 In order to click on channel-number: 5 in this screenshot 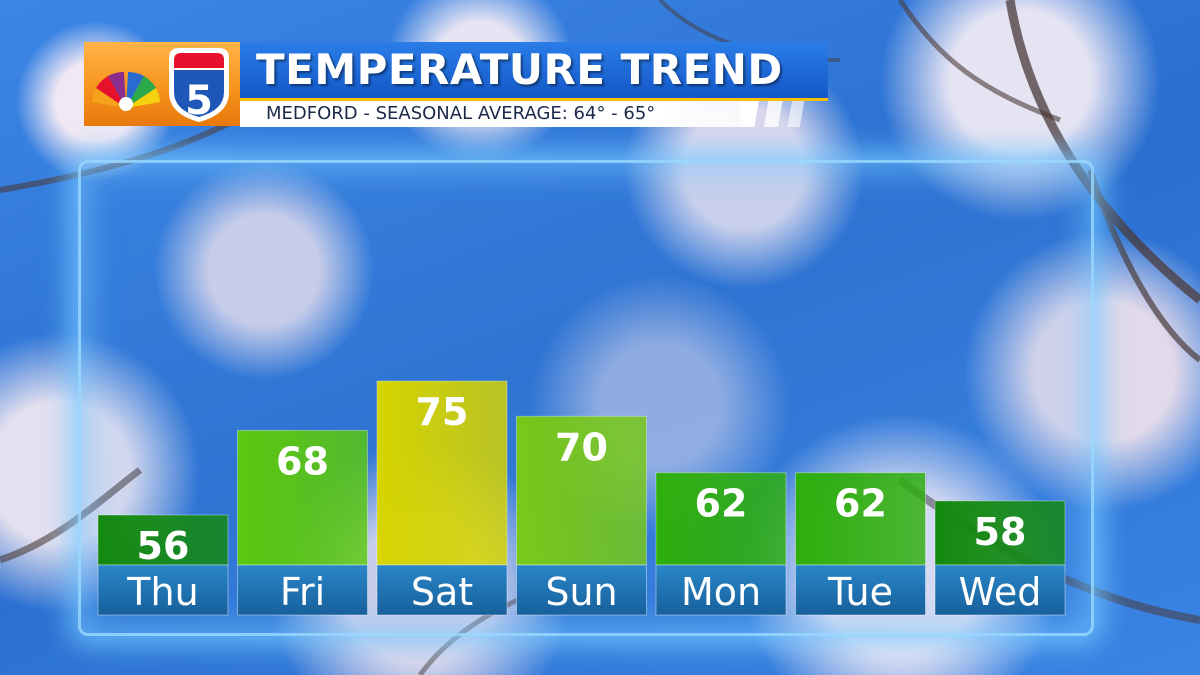, I will do `click(199, 101)`.